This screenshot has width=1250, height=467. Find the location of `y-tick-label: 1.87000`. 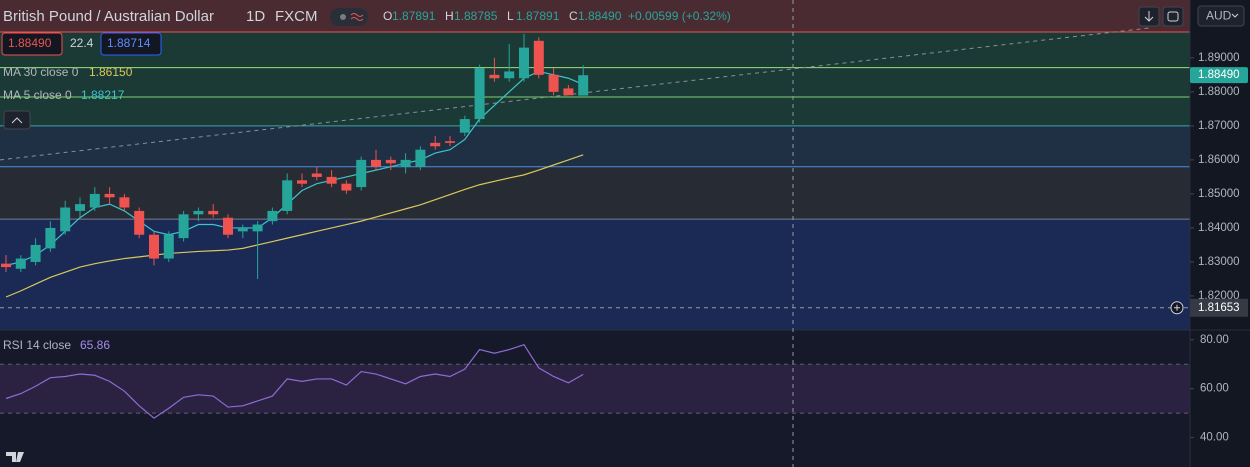

y-tick-label: 1.87000 is located at coordinates (1219, 126).